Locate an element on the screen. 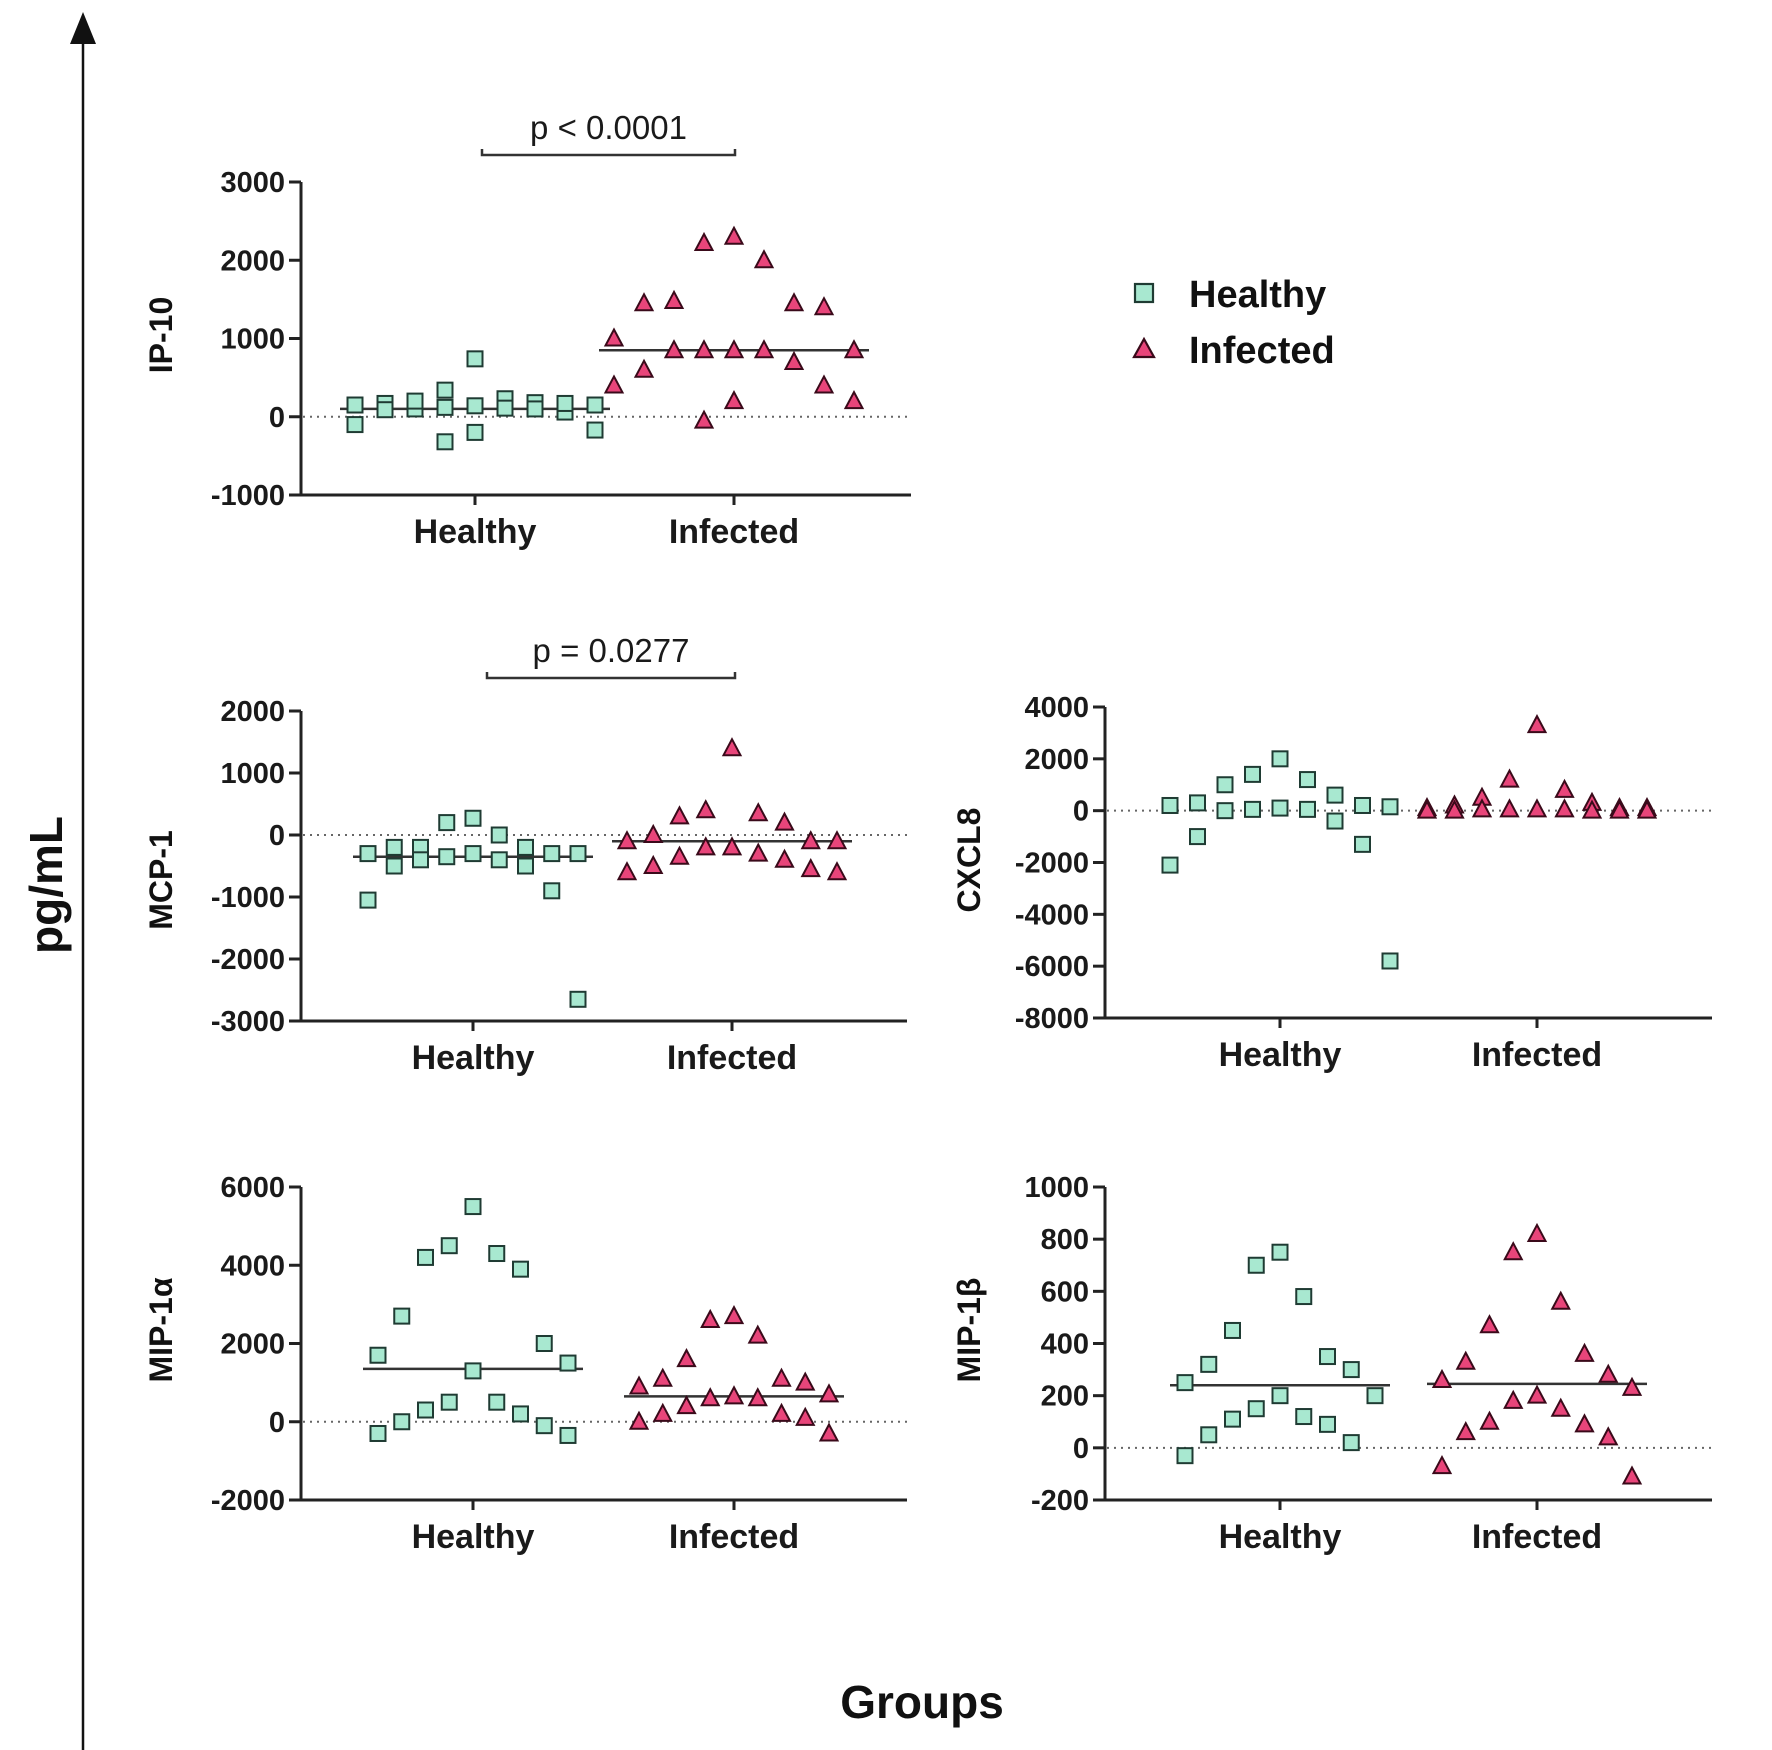 This screenshot has height=1750, width=1772. y-tick-label: -6000 is located at coordinates (1052, 967).